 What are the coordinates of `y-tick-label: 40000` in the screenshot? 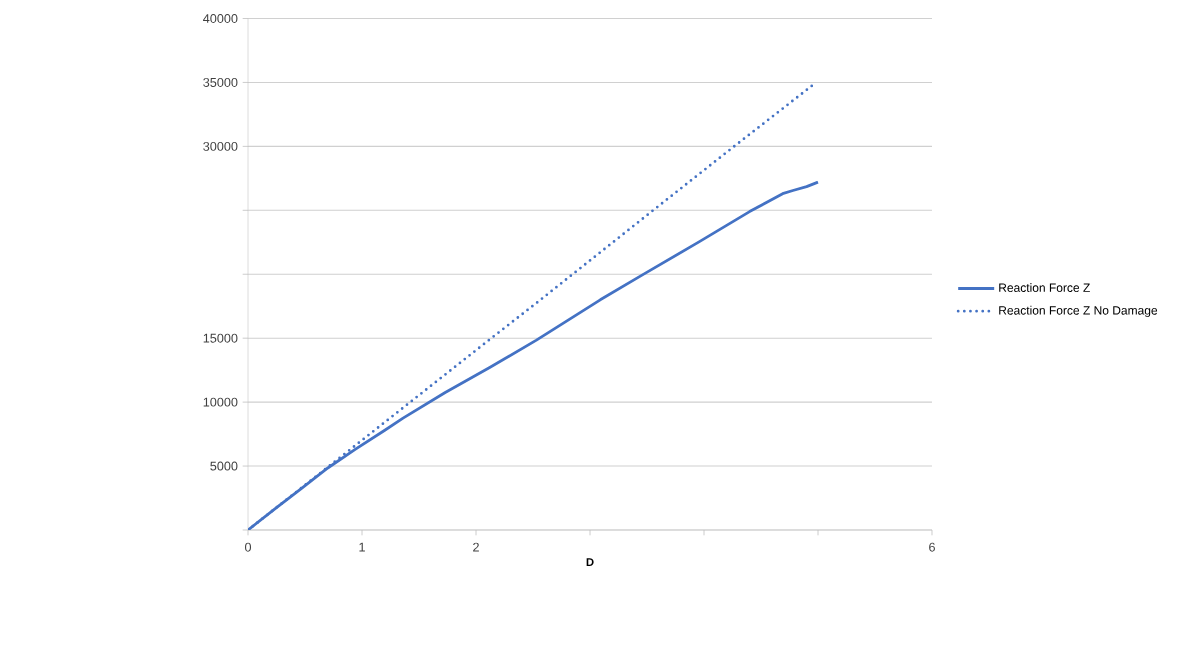 It's located at (220, 18).